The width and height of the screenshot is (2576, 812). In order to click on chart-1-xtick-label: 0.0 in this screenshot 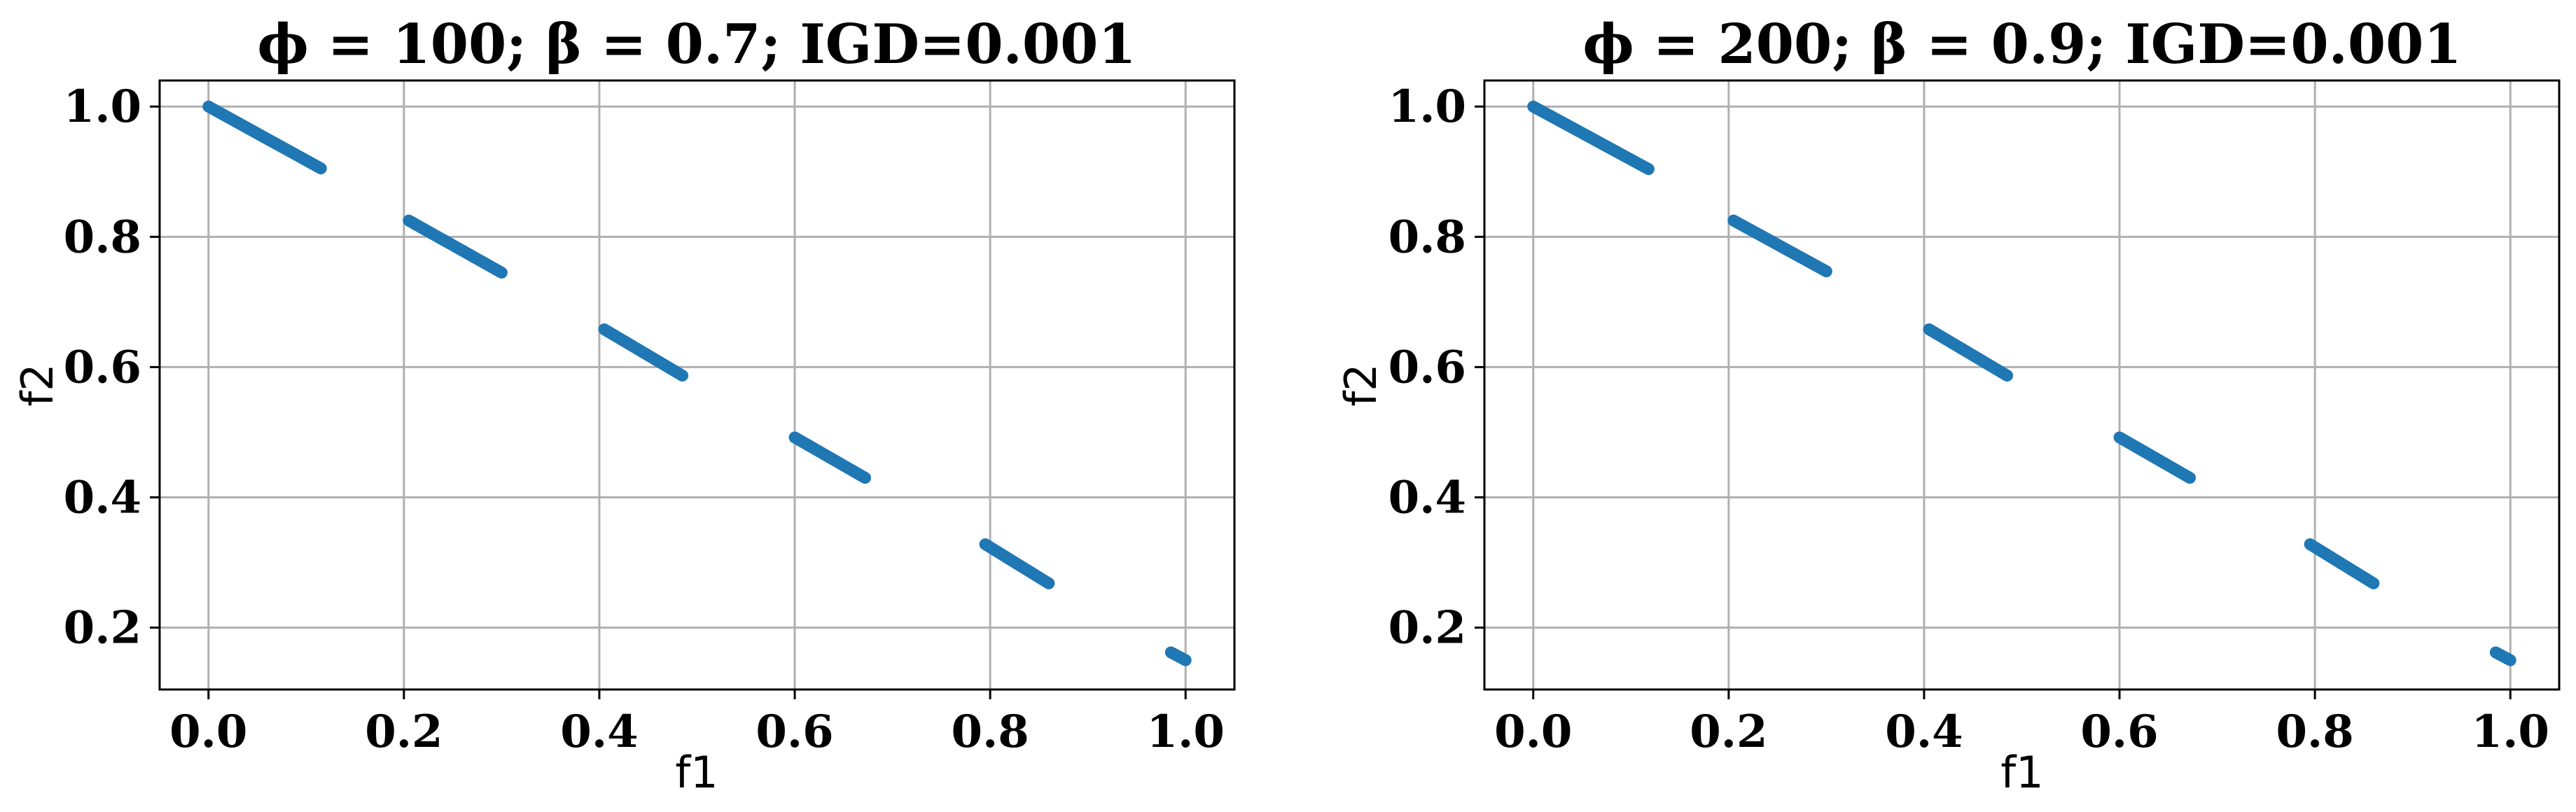, I will do `click(208, 732)`.